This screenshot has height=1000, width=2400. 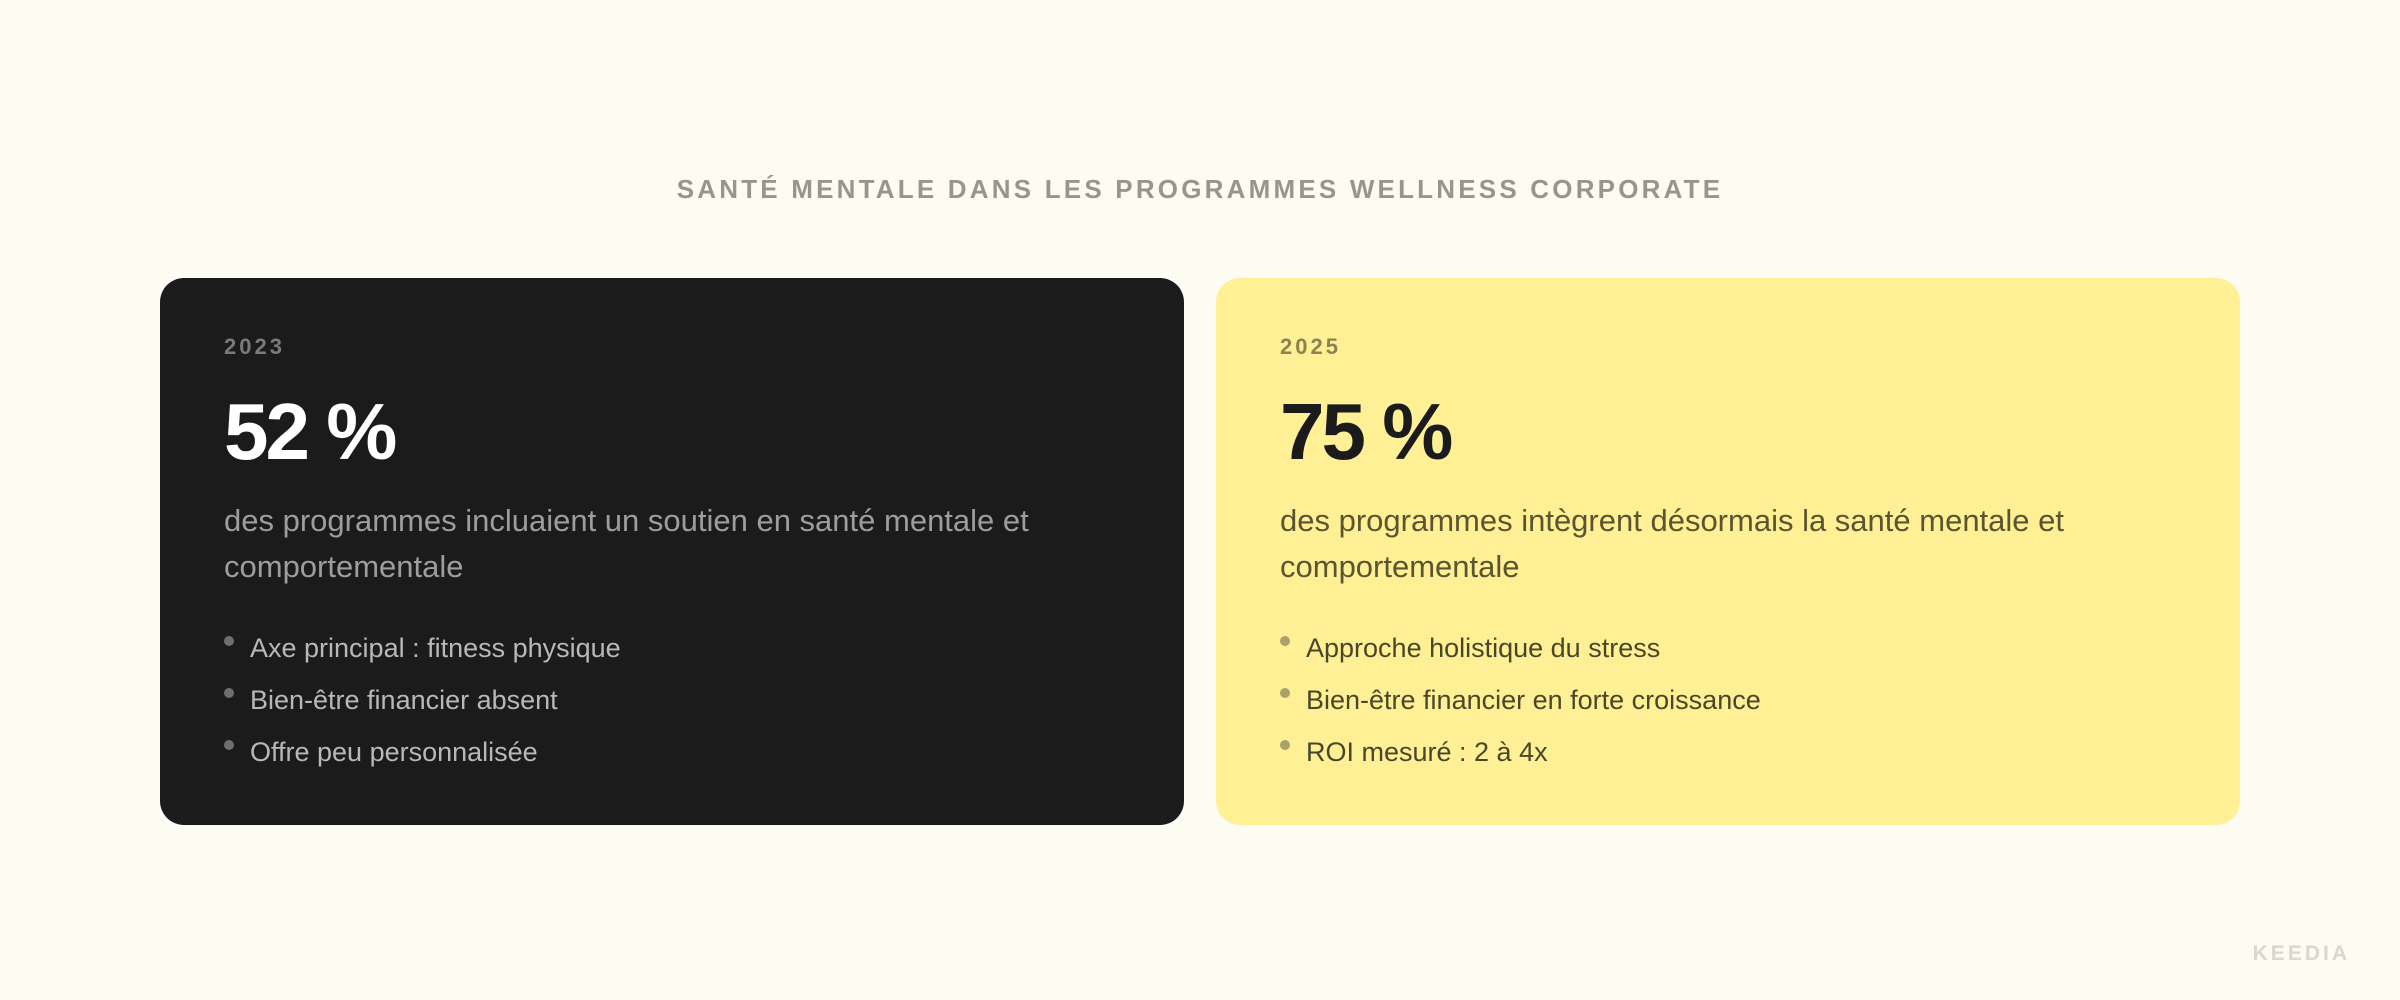 I want to click on bullet-item: Bien-être financier absent, so click(x=672, y=700).